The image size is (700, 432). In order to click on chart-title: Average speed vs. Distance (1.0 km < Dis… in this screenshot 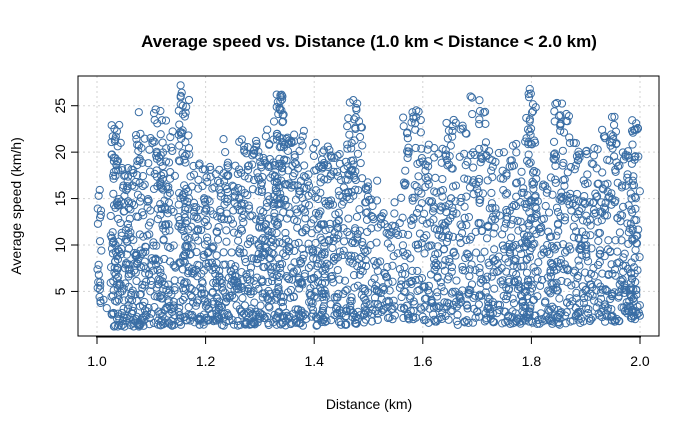, I will do `click(369, 41)`.